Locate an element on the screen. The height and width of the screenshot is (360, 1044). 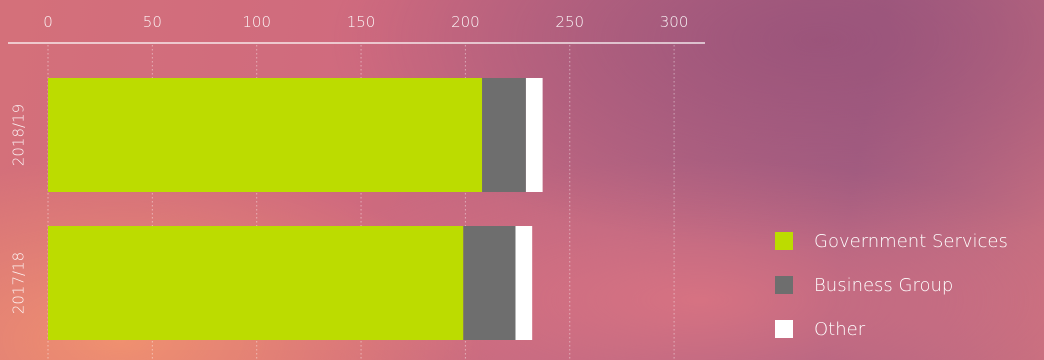
x-axis-ticks: 0 50 100 150 200 250 300 is located at coordinates (365, 22).